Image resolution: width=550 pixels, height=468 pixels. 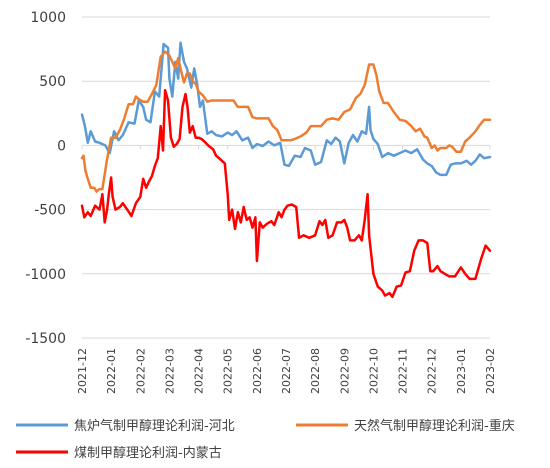 I want to click on x-tick-label: 2022-09, so click(x=344, y=371).